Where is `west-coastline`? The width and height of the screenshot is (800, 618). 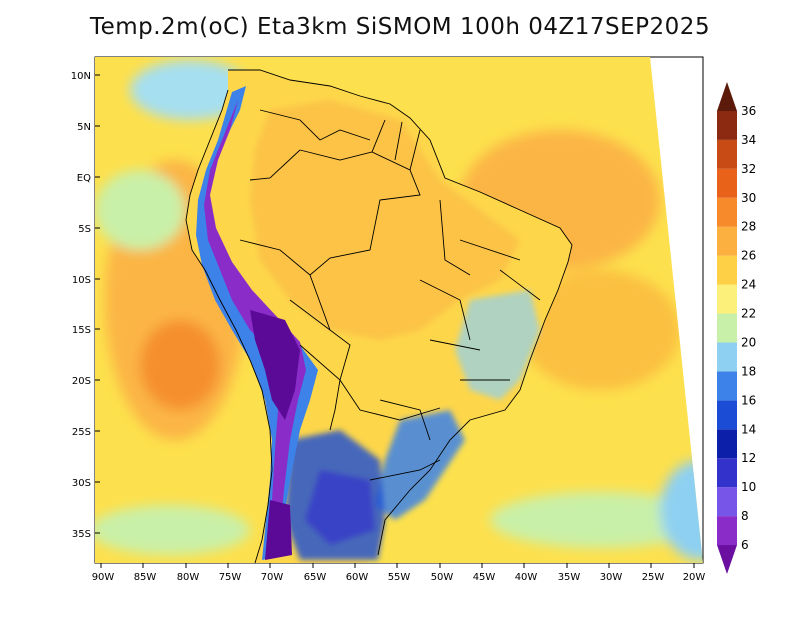 west-coastline is located at coordinates (229, 326).